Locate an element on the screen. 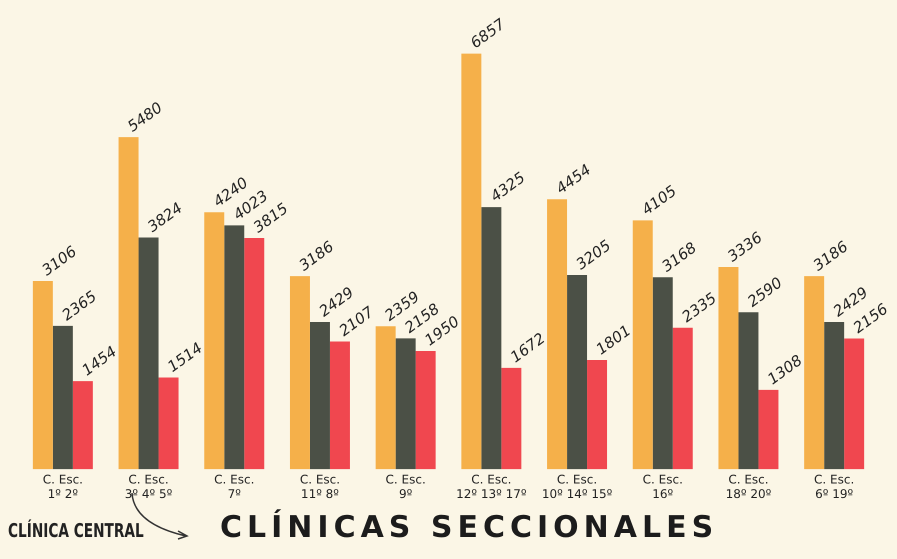  x-tick-label: C. Esc. 16º is located at coordinates (662, 486).